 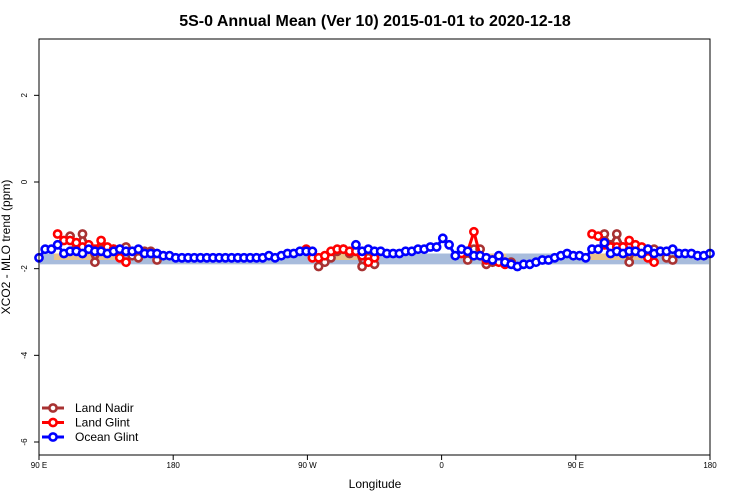 I want to click on x-axis: 90 E 180 90 W 0 90 E 180, so click(x=374, y=462).